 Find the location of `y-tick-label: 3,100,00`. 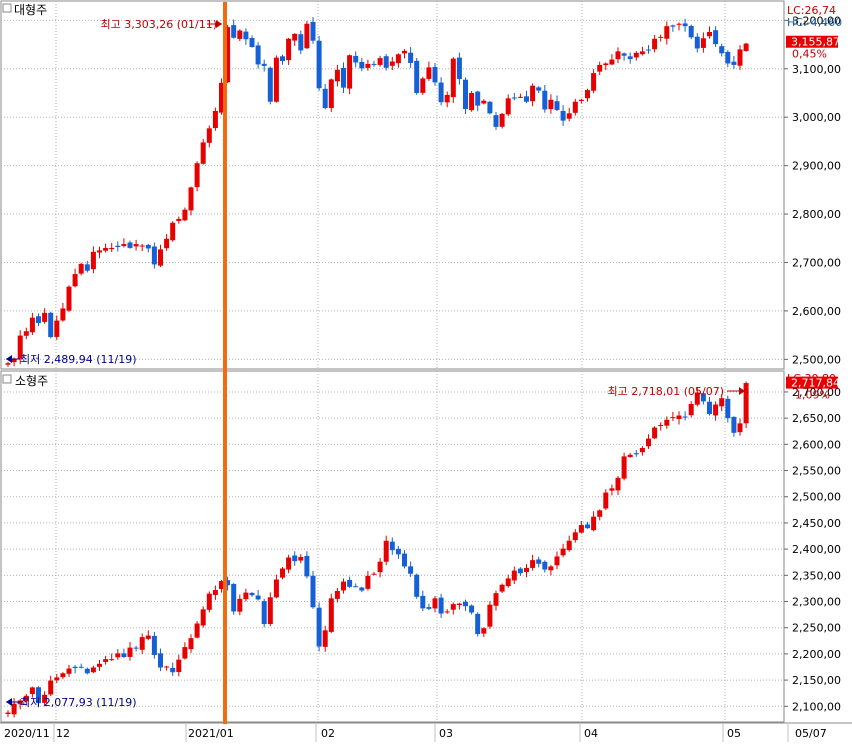

y-tick-label: 3,100,00 is located at coordinates (816, 69).